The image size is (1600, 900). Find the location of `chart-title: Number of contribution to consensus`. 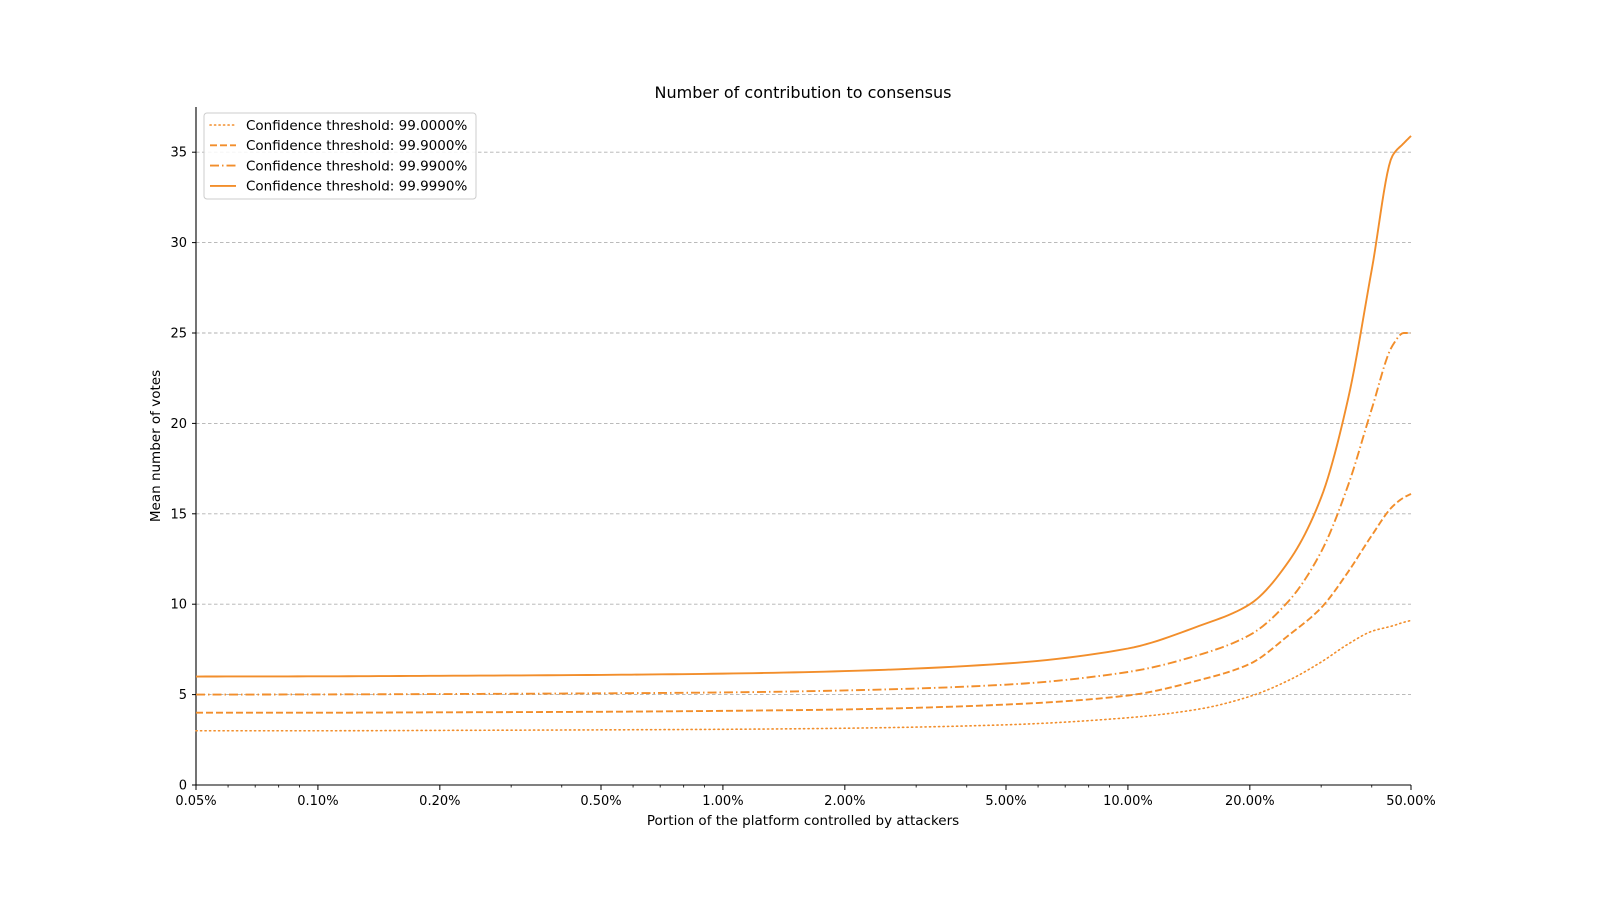

chart-title: Number of contribution to consensus is located at coordinates (803, 92).